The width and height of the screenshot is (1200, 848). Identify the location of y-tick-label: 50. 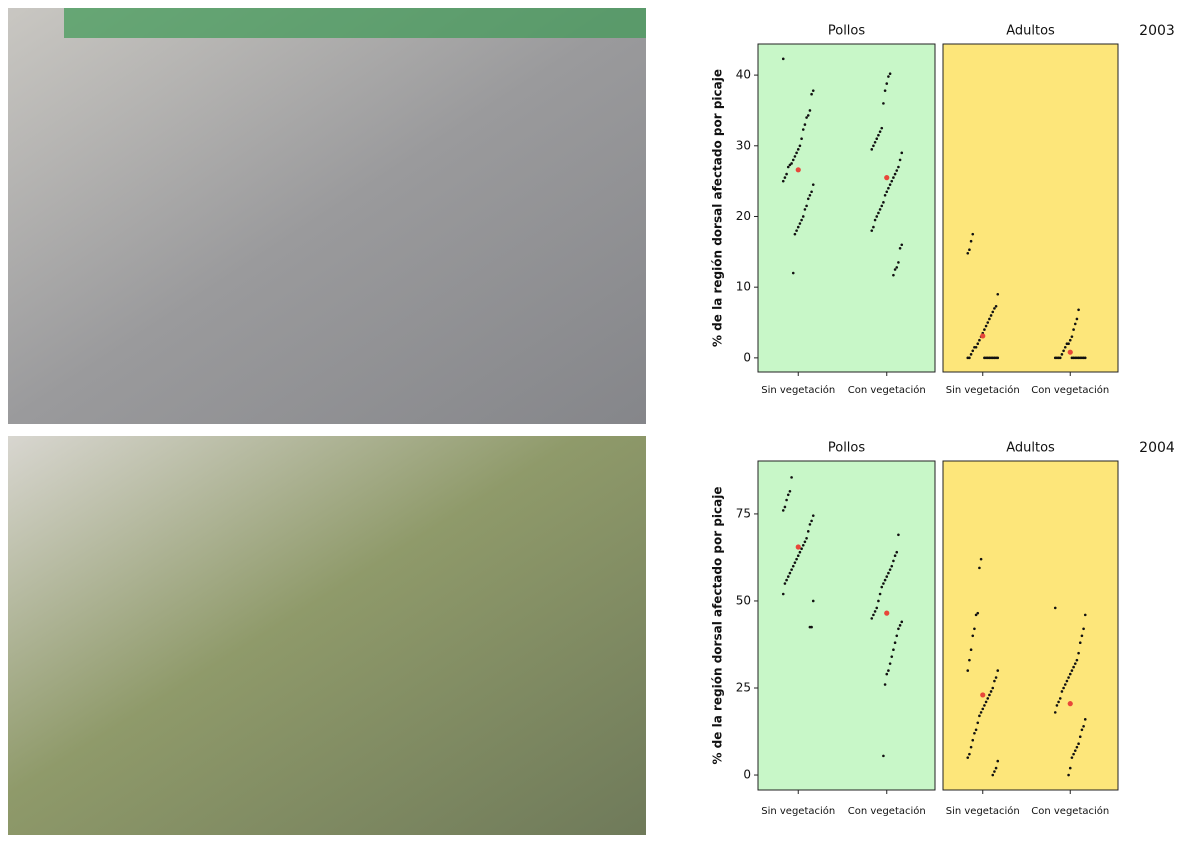
(743, 600).